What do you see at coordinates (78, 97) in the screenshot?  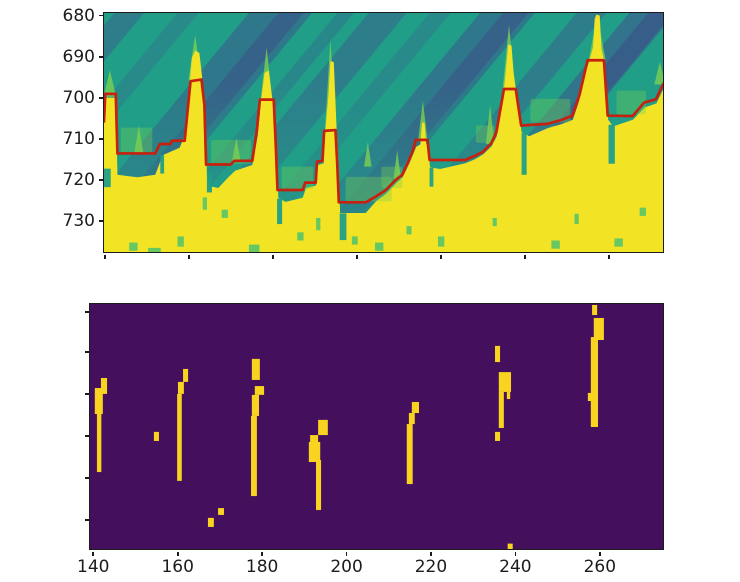 I see `y-tick-label: 700` at bounding box center [78, 97].